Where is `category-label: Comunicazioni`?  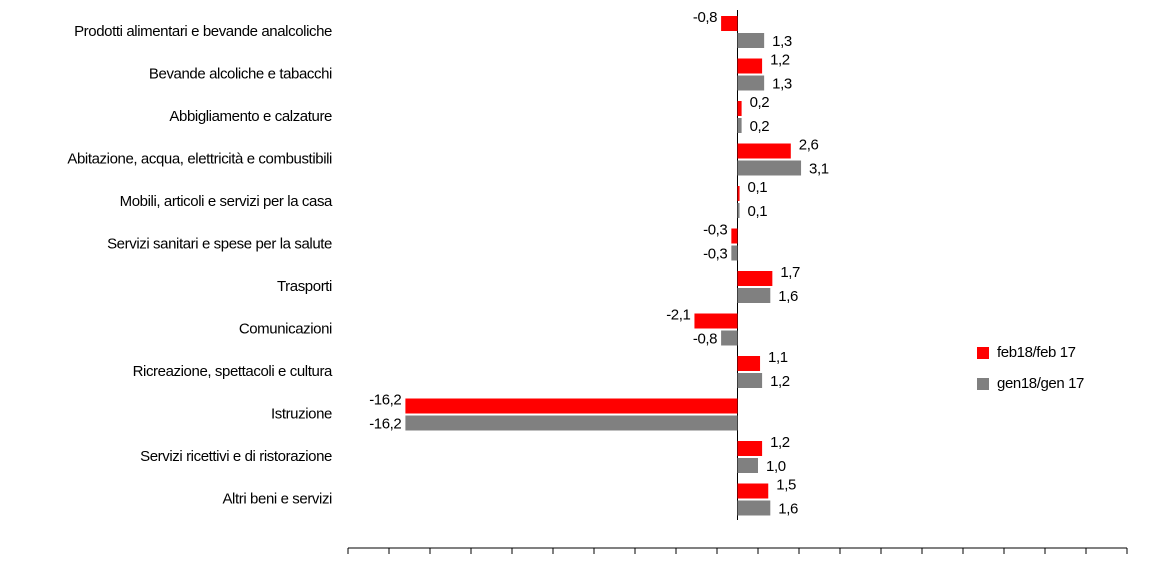 category-label: Comunicazioni is located at coordinates (285, 328).